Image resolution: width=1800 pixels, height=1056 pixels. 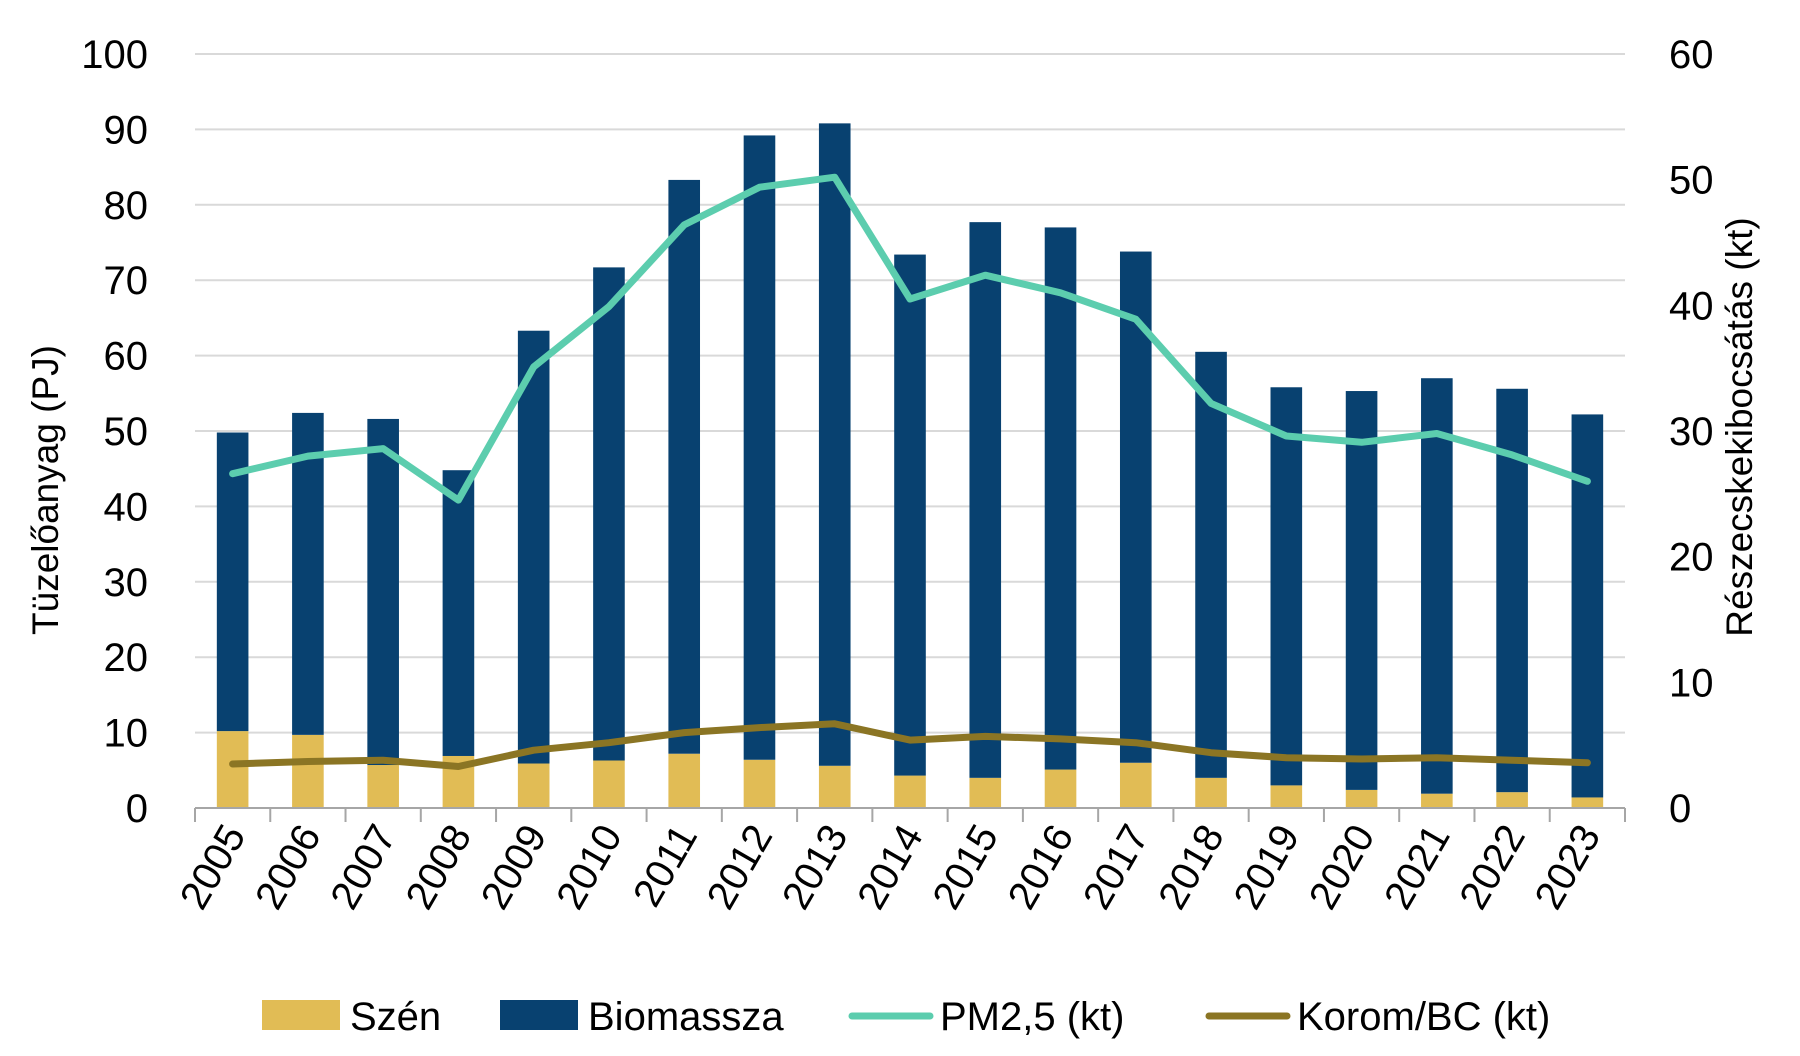 I want to click on x-tick-label: 2018, so click(x=1191, y=867).